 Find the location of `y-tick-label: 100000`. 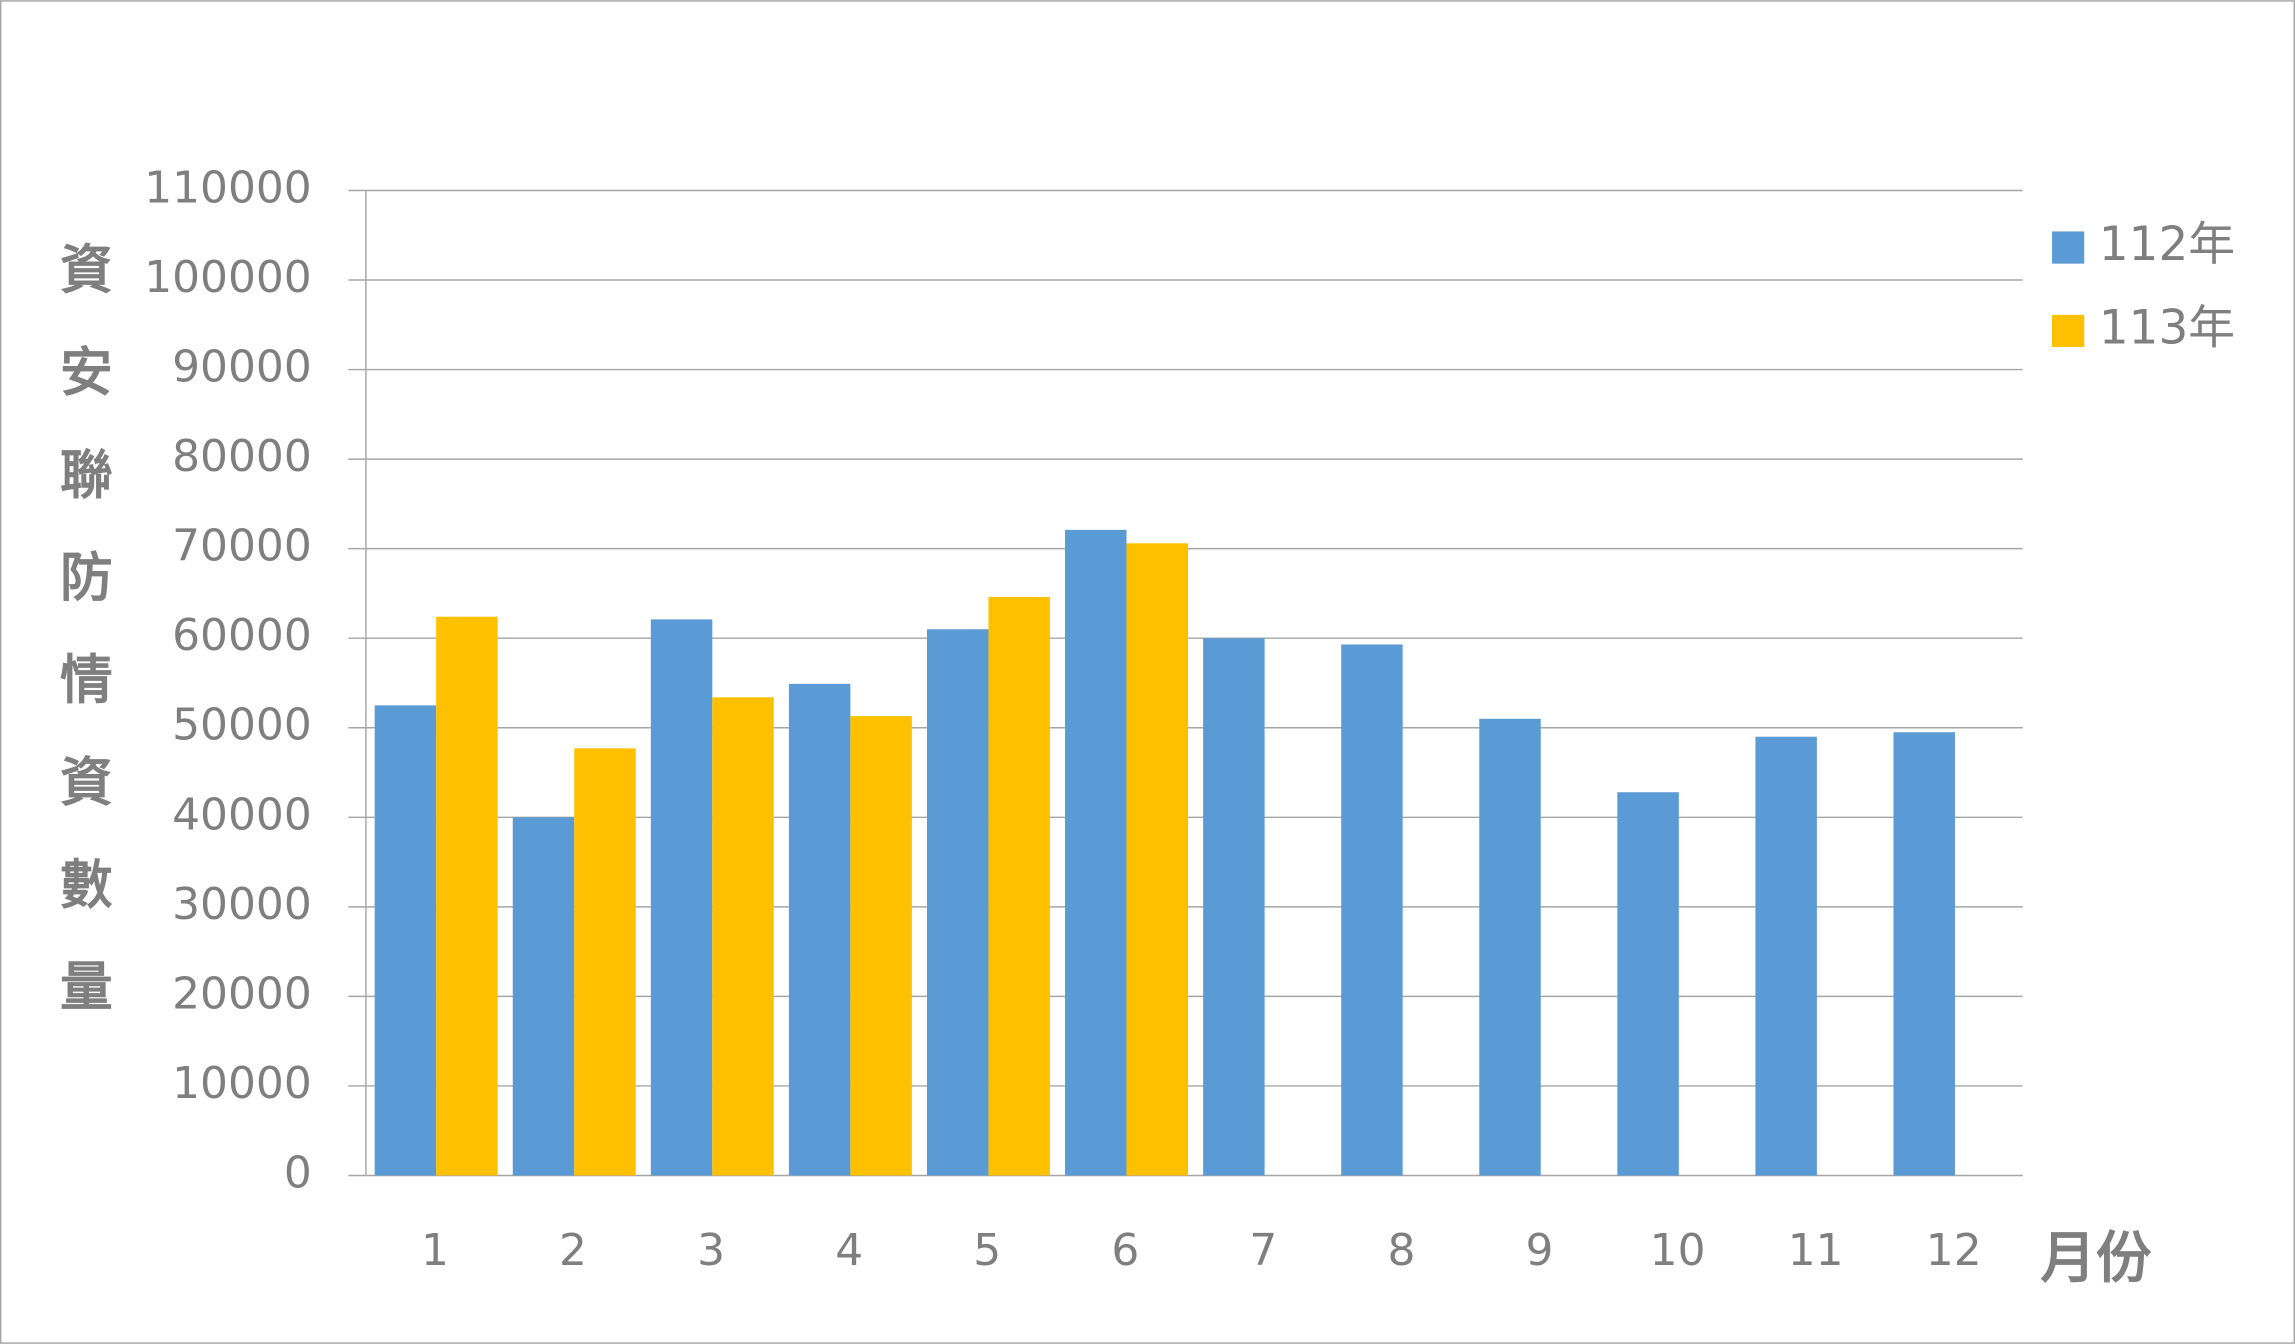

y-tick-label: 100000 is located at coordinates (228, 277).